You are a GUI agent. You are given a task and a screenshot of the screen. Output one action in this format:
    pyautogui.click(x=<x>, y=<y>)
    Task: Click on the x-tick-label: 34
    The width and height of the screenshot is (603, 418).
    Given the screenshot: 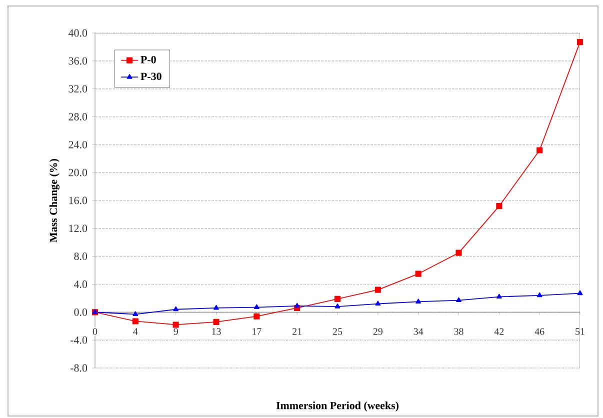 What is the action you would take?
    pyautogui.click(x=419, y=331)
    